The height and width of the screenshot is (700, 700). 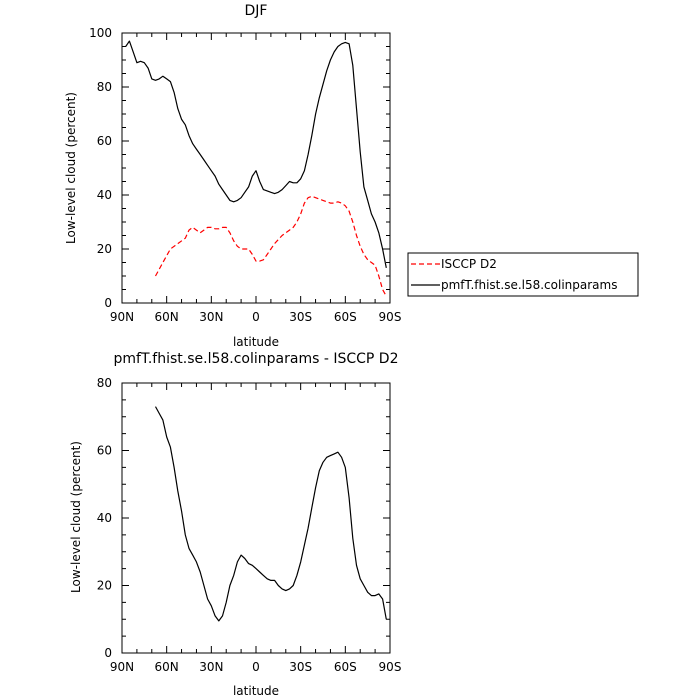 I want to click on series-line-pmft-fhist-se-l58-colinparams, so click(x=256, y=154).